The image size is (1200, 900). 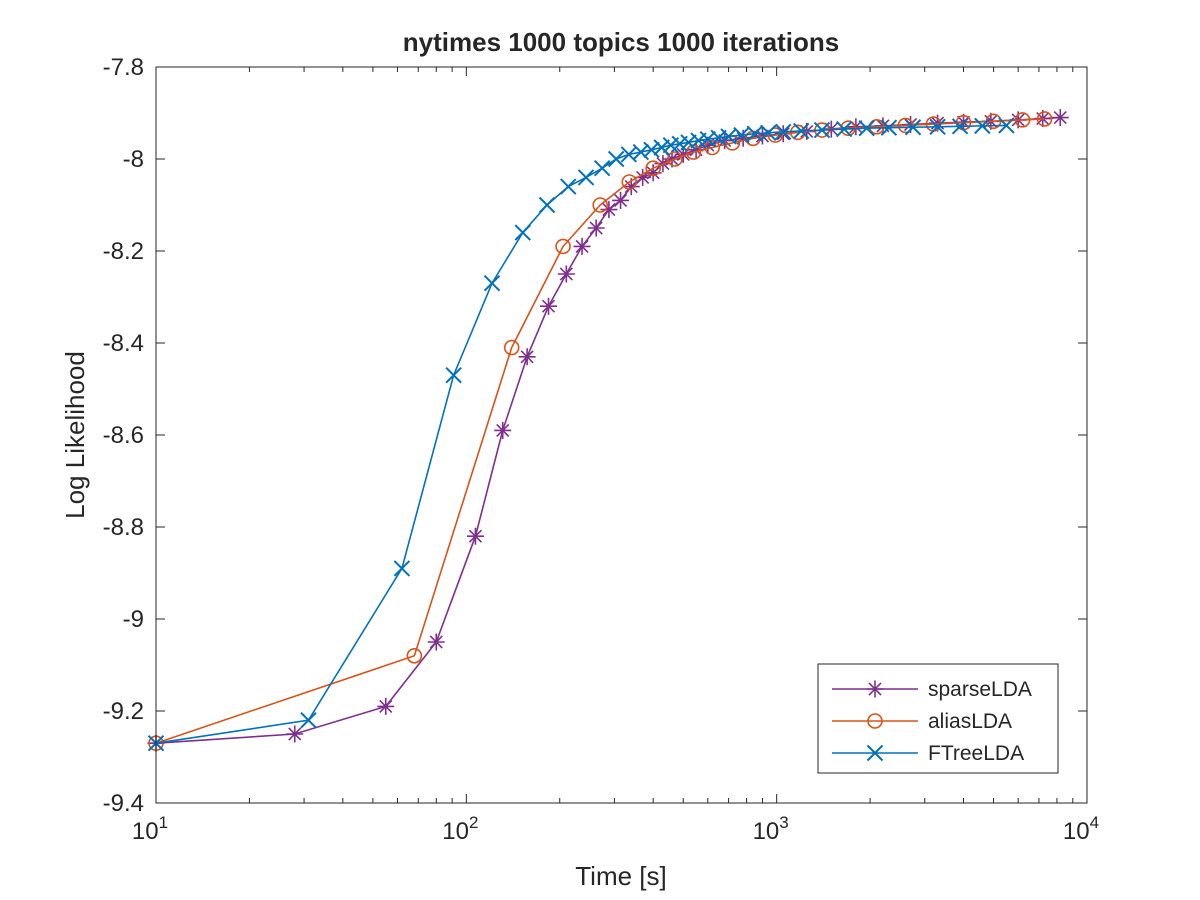 What do you see at coordinates (133, 619) in the screenshot?
I see `y-tick-label: -9` at bounding box center [133, 619].